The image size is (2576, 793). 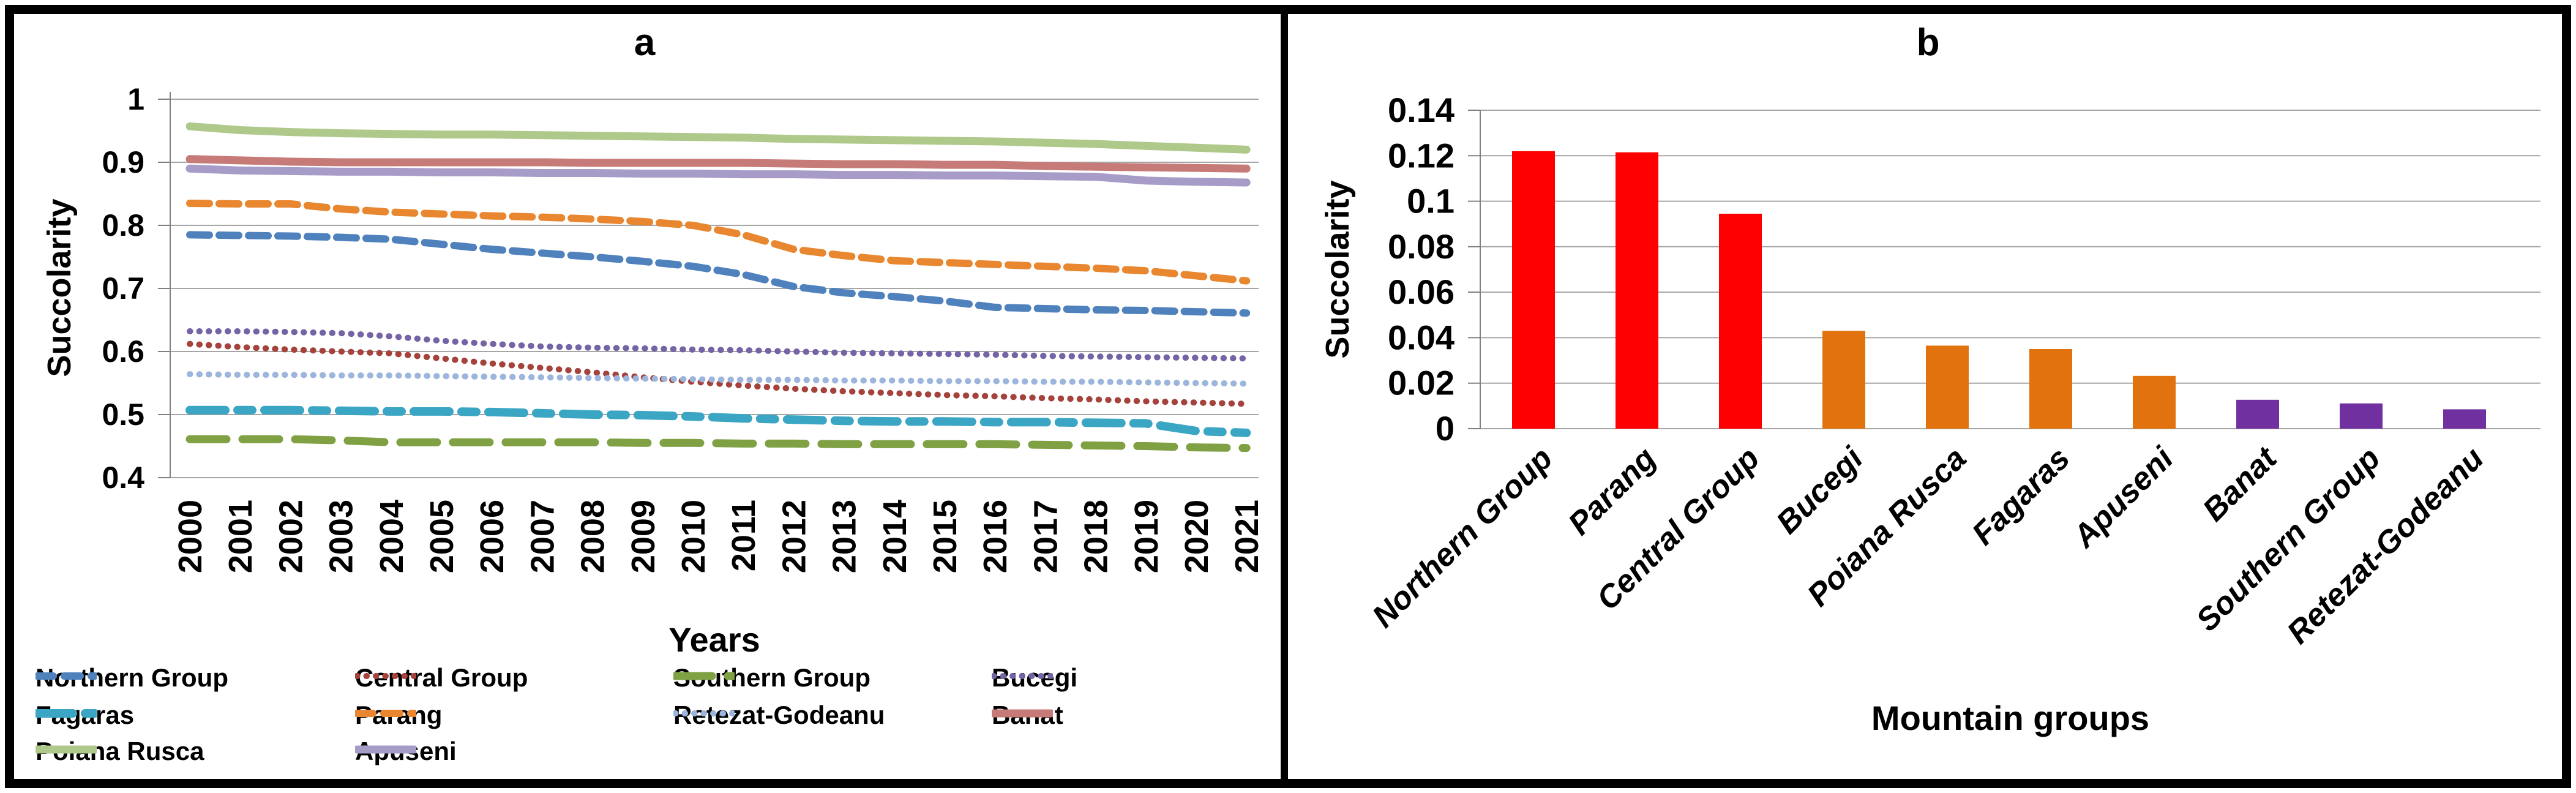 What do you see at coordinates (123, 352) in the screenshot?
I see `y-tick-label: 0.6` at bounding box center [123, 352].